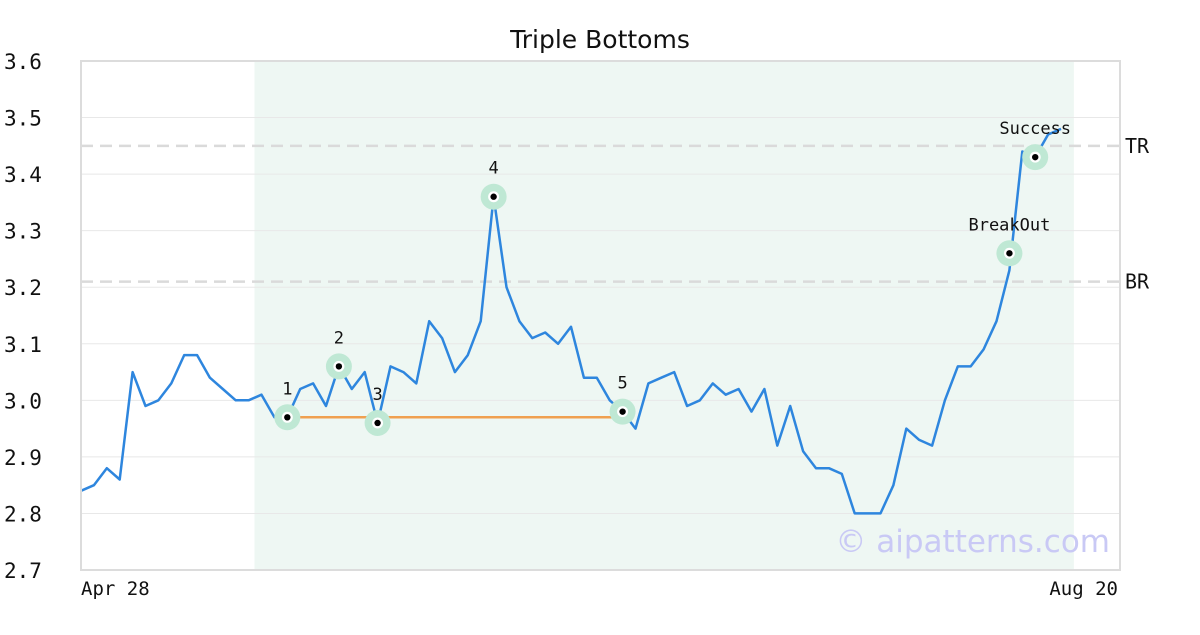  I want to click on y-tick-label: 3.5, so click(23, 119).